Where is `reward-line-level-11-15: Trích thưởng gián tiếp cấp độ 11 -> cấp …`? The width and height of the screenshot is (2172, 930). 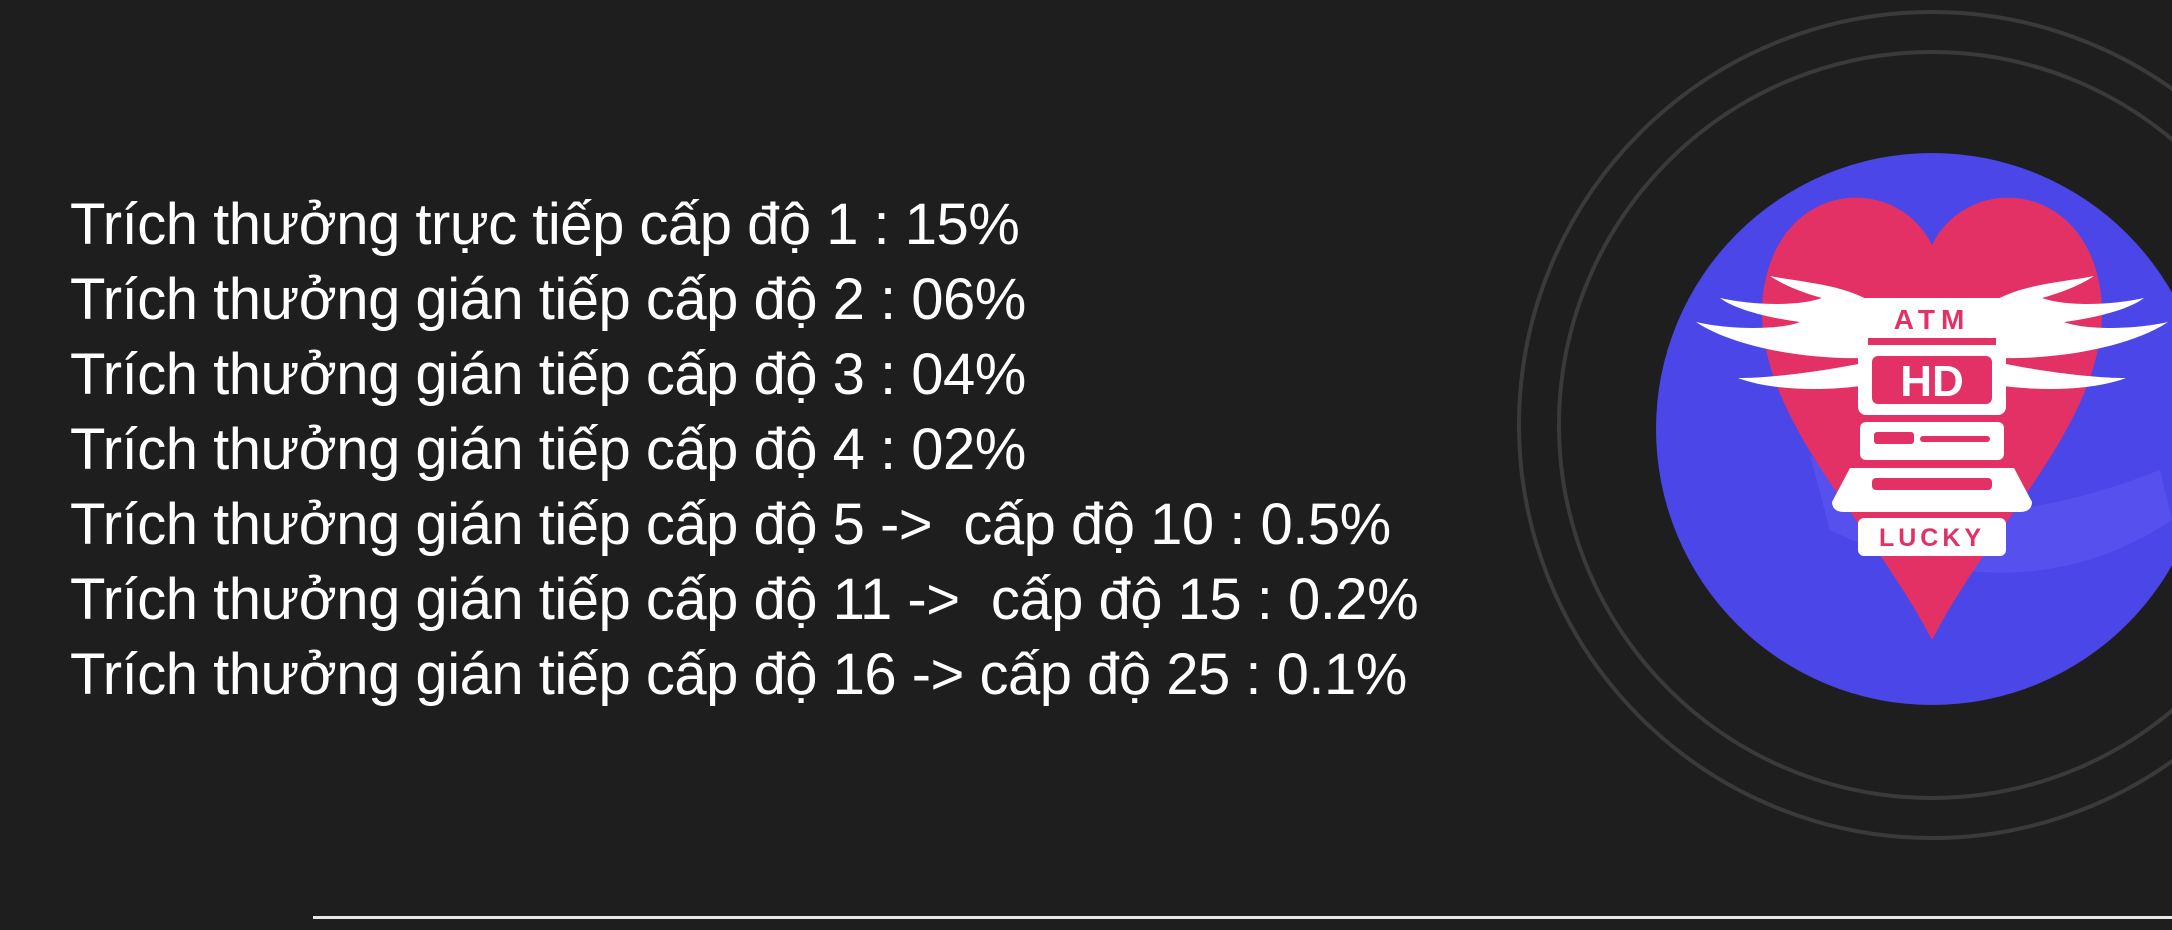 reward-line-level-11-15: Trích thưởng gián tiếp cấp độ 11 -> cấp … is located at coordinates (744, 599).